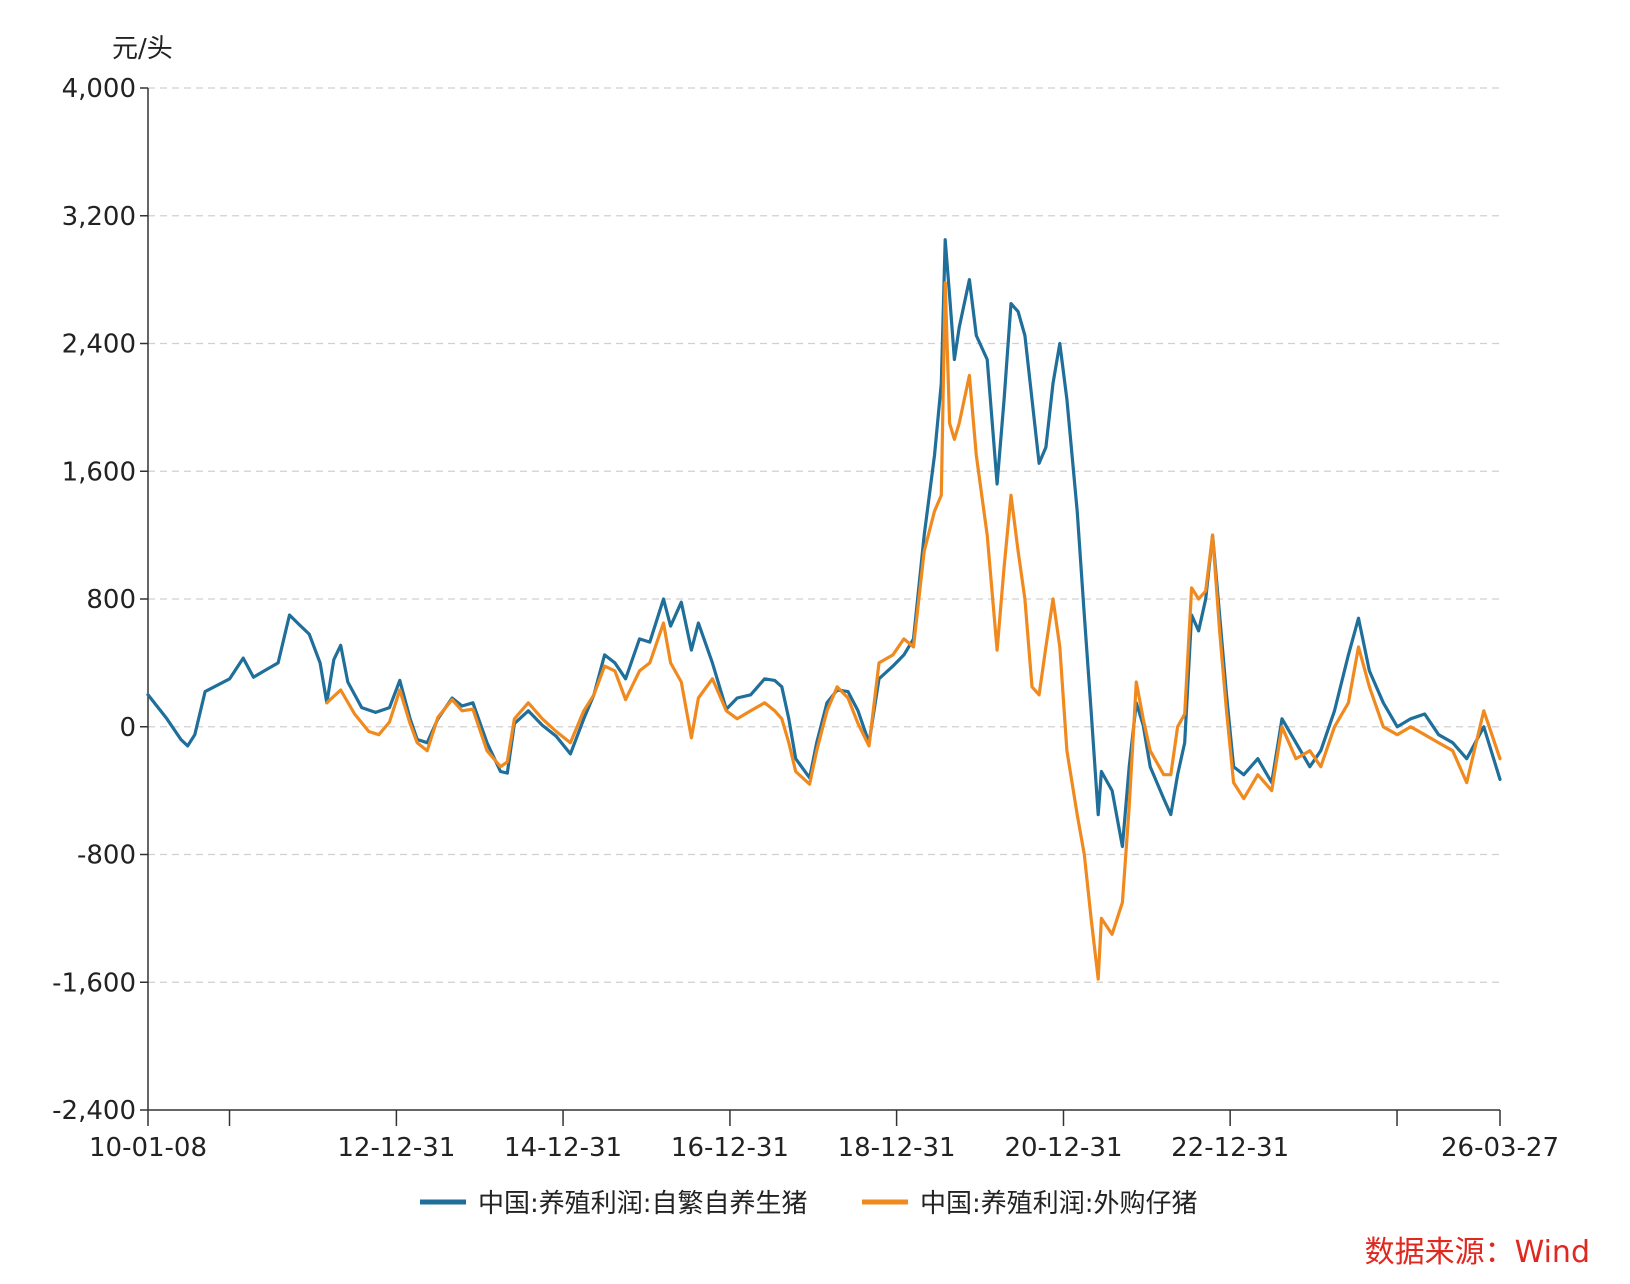 The height and width of the screenshot is (1284, 1630). I want to click on y-tick-label: 0, so click(127, 728).